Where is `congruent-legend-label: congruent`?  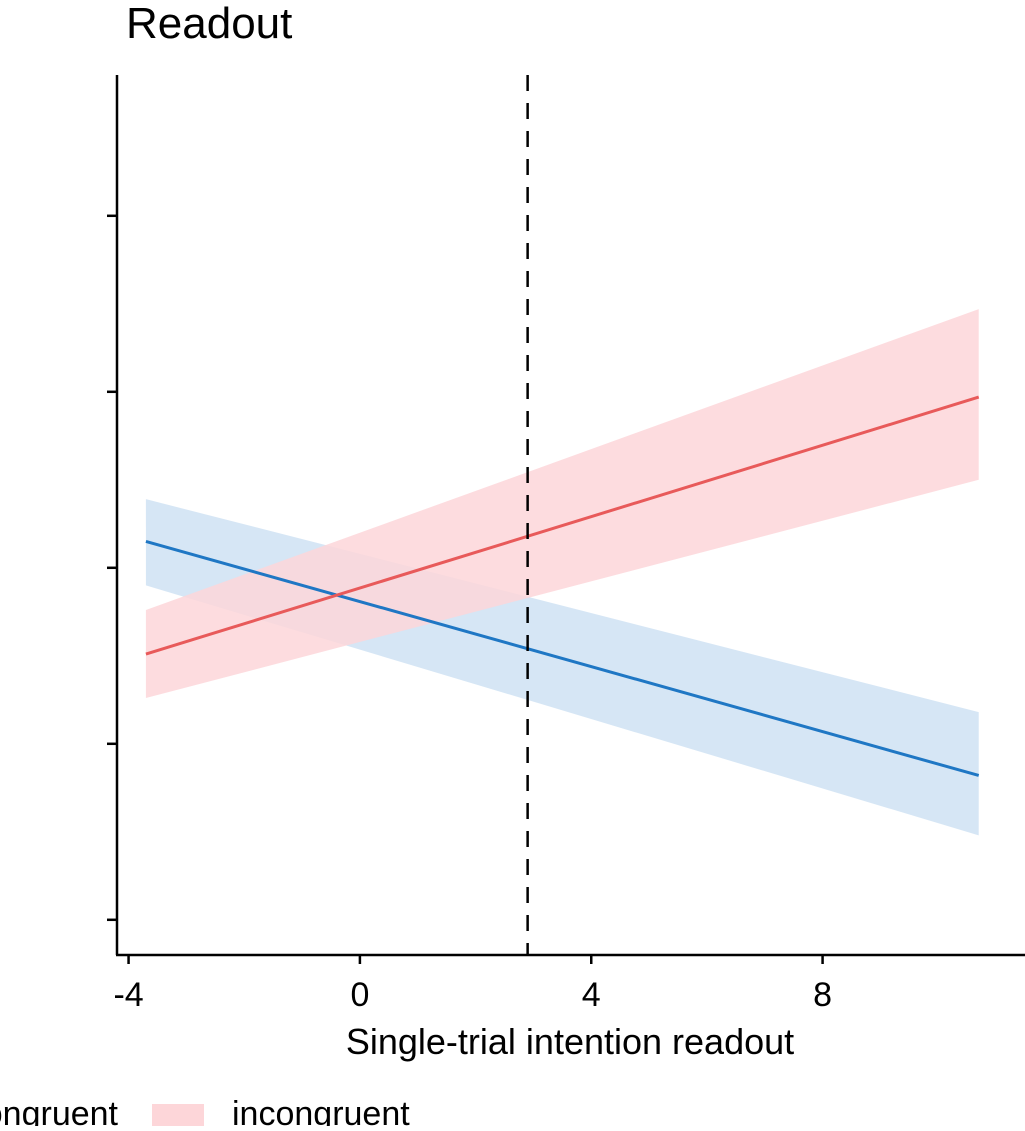 congruent-legend-label: congruent is located at coordinates (59, 1110).